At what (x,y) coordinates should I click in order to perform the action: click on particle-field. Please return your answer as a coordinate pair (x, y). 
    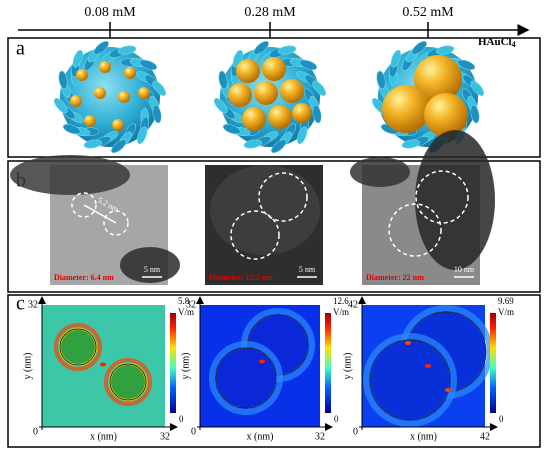
    Looking at the image, I should click on (410, 380).